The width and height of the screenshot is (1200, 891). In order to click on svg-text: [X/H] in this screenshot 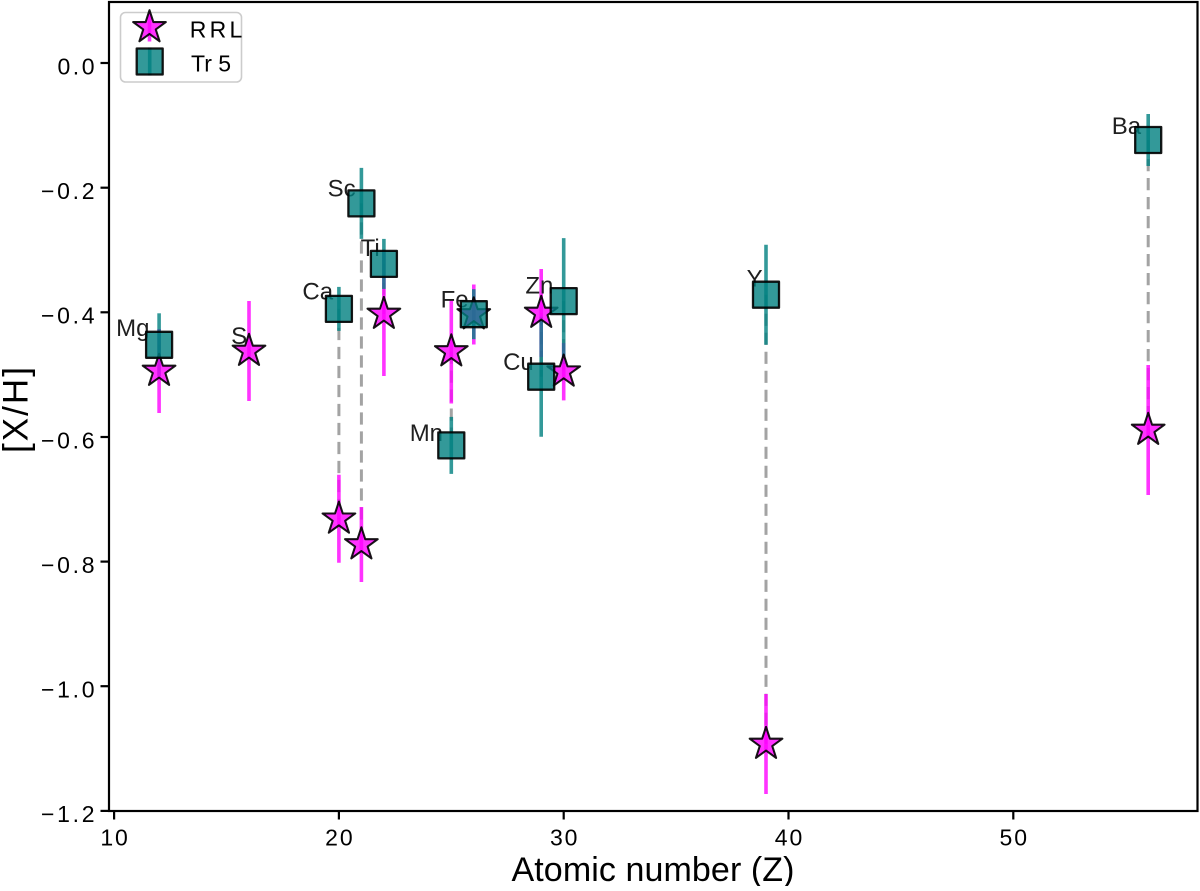, I will do `click(18, 410)`.